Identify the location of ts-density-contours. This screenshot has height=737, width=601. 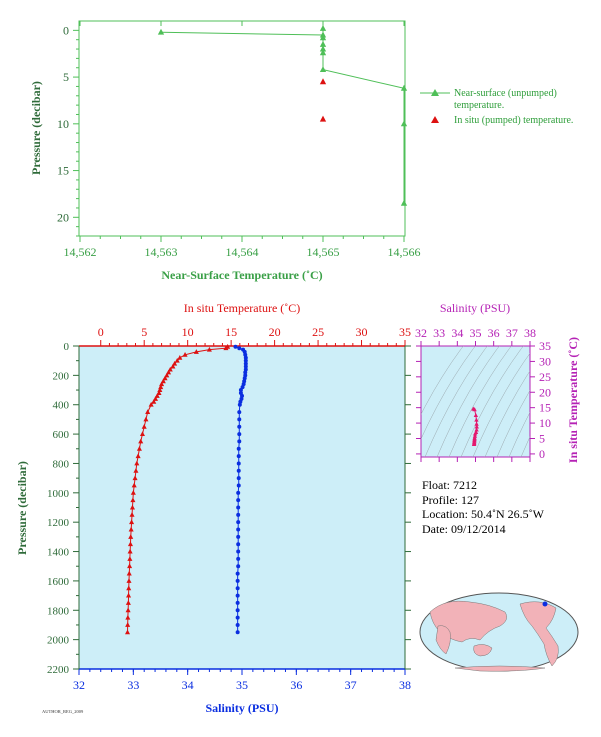
(511, 396).